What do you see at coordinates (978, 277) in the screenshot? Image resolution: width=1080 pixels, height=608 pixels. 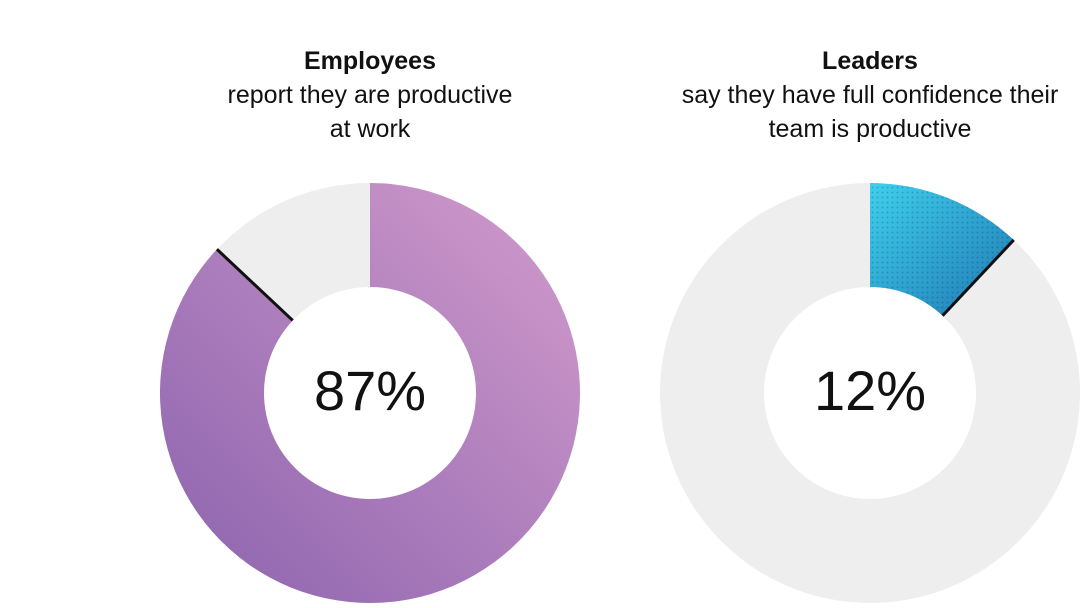 I see `leaders-slice-divider` at bounding box center [978, 277].